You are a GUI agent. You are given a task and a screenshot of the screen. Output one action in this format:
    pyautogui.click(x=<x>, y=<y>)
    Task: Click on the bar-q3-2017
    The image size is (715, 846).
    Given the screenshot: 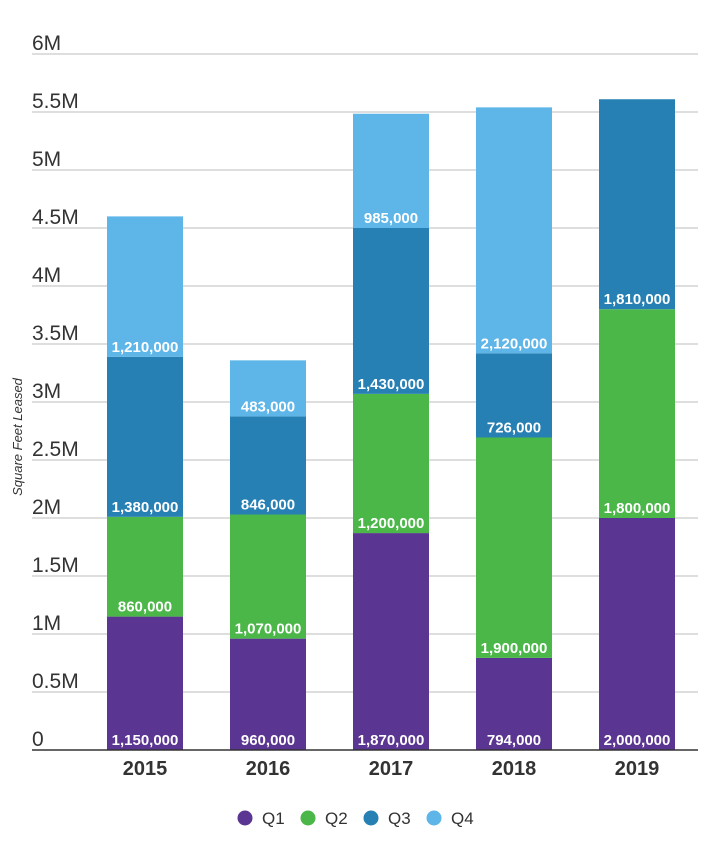 What is the action you would take?
    pyautogui.click(x=391, y=311)
    